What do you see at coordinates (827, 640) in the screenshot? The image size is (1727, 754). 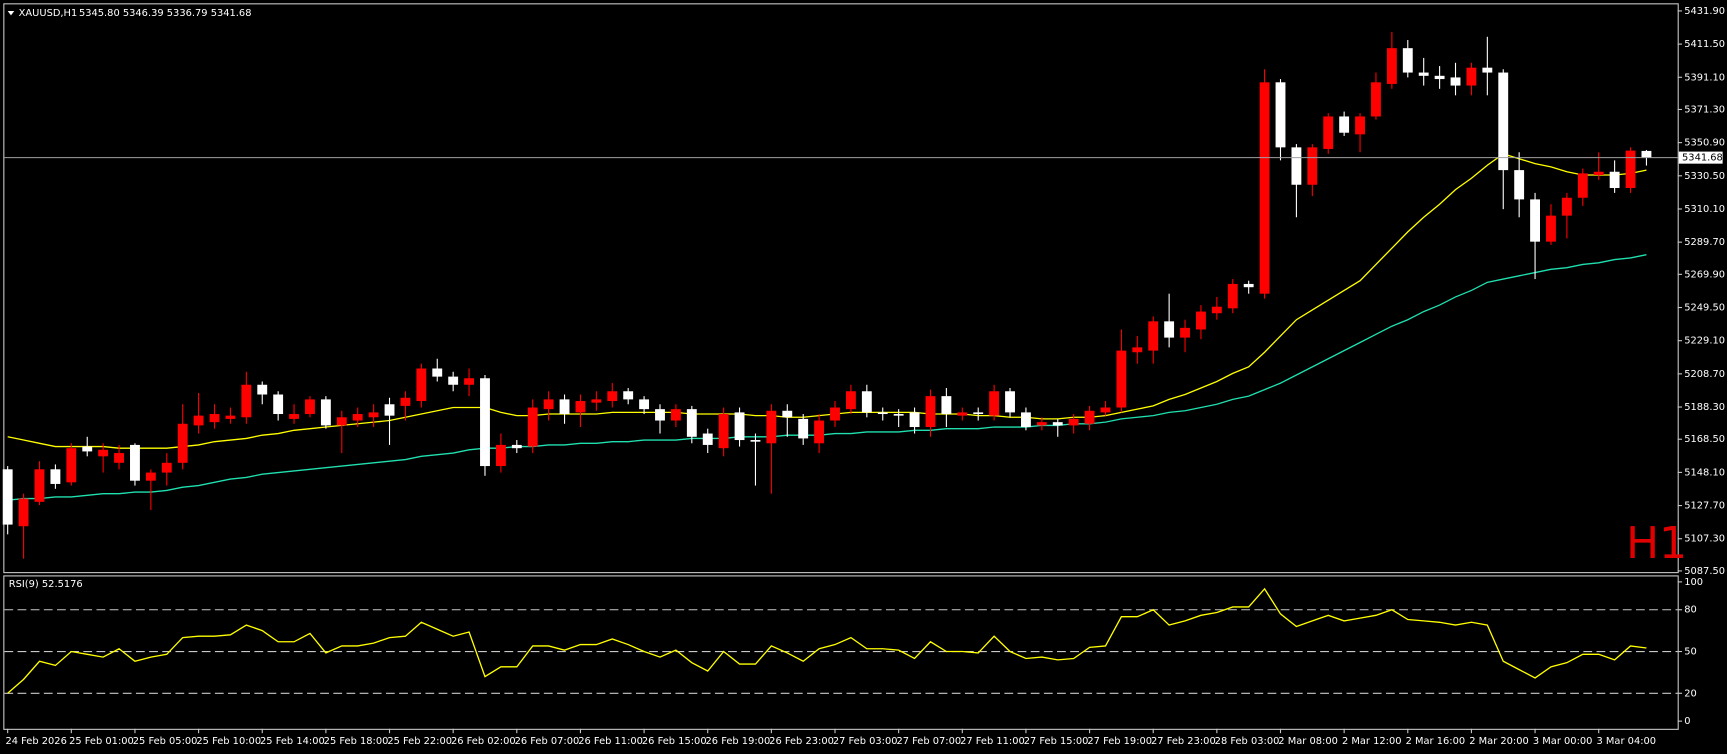 I see `rsi-line` at bounding box center [827, 640].